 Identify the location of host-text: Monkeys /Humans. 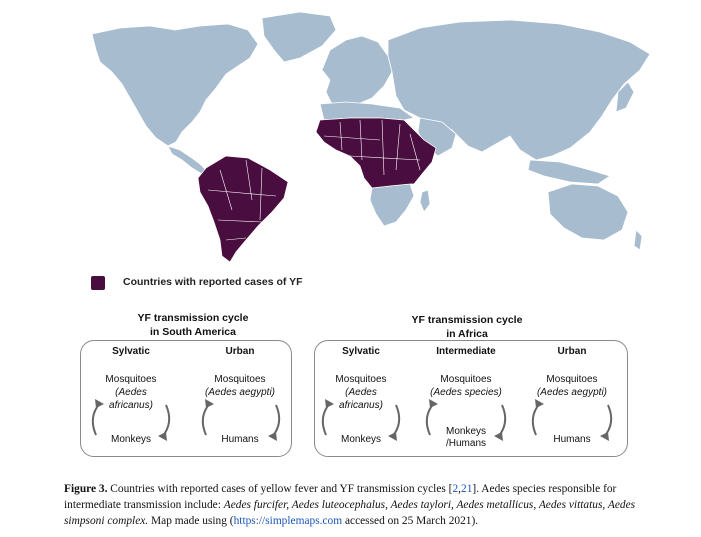
(465, 437).